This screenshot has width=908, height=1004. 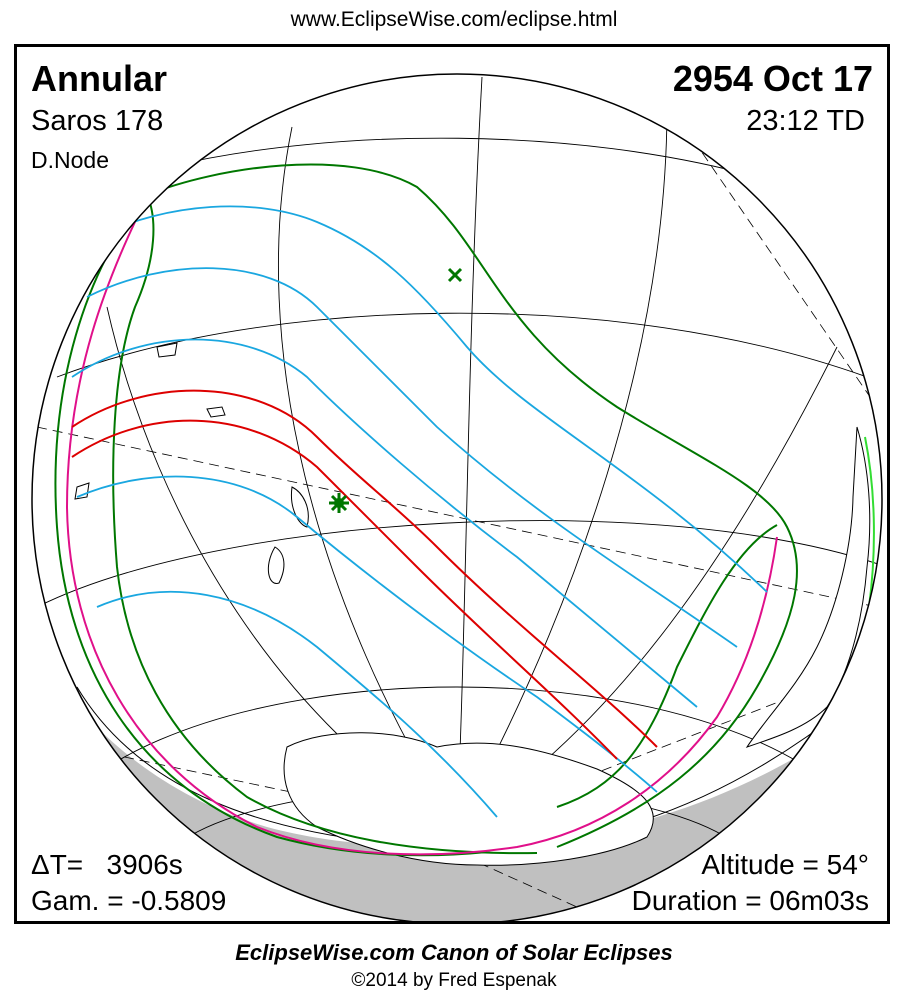 I want to click on sun-altitude: Altitude = 54°, so click(x=785, y=864).